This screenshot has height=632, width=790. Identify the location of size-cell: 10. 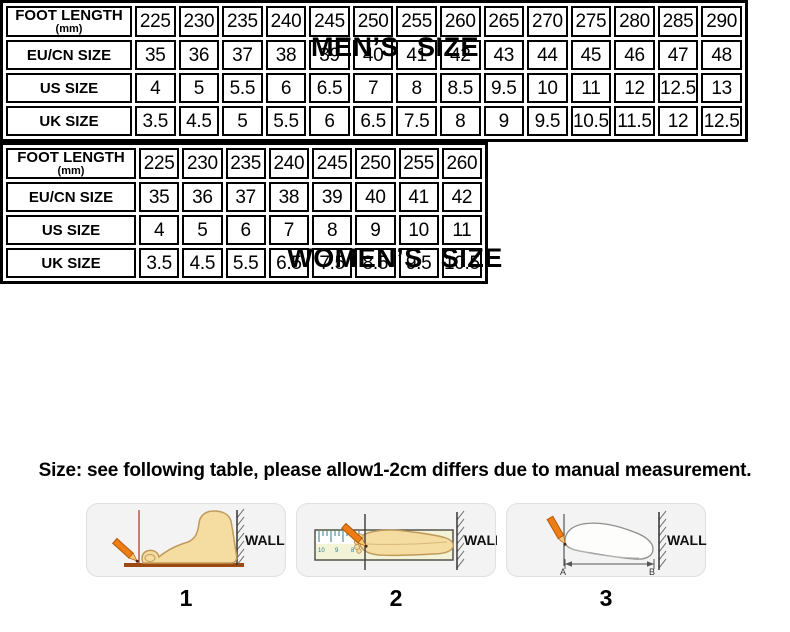
(418, 230).